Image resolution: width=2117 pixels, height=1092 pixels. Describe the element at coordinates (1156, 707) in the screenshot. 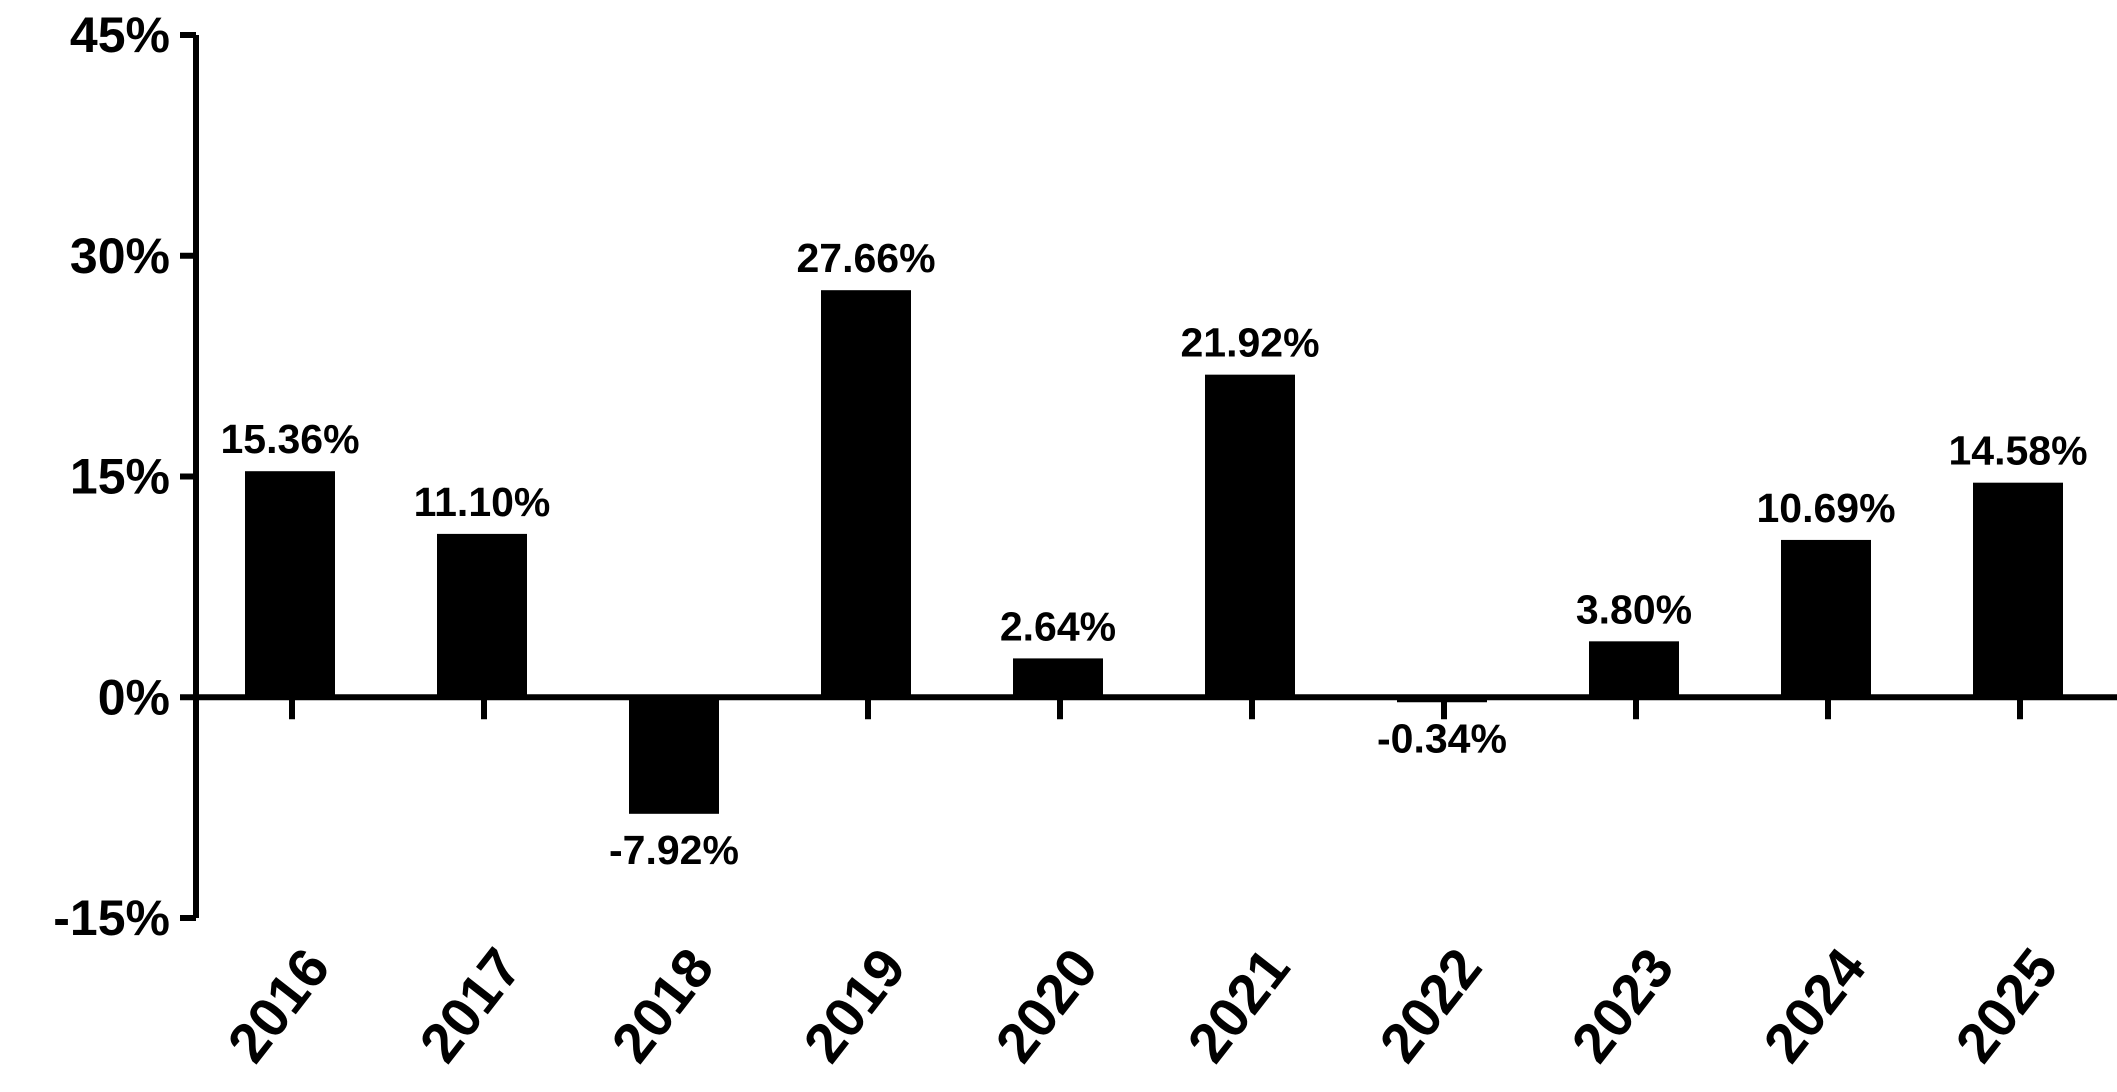

I see `x-axis` at that location.